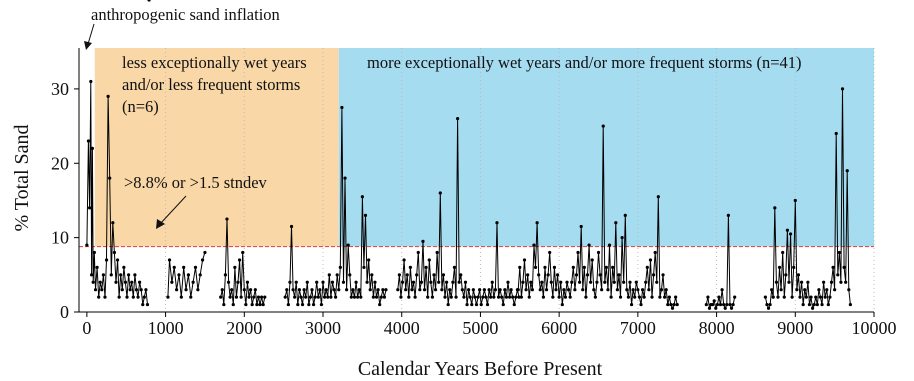  Describe the element at coordinates (480, 369) in the screenshot. I see `x-axis-label: Calendar Years Before Present` at that location.